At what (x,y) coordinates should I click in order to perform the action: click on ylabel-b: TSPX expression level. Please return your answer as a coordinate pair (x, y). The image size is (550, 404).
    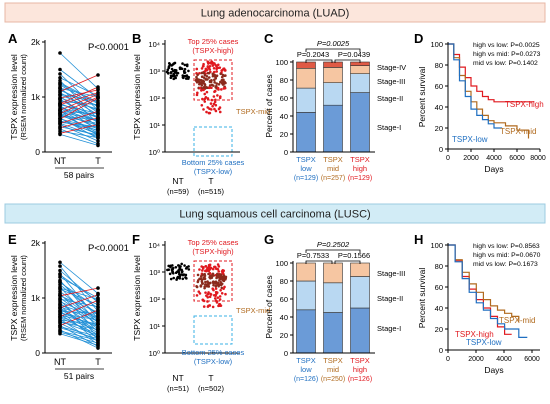
    Looking at the image, I should click on (137, 97).